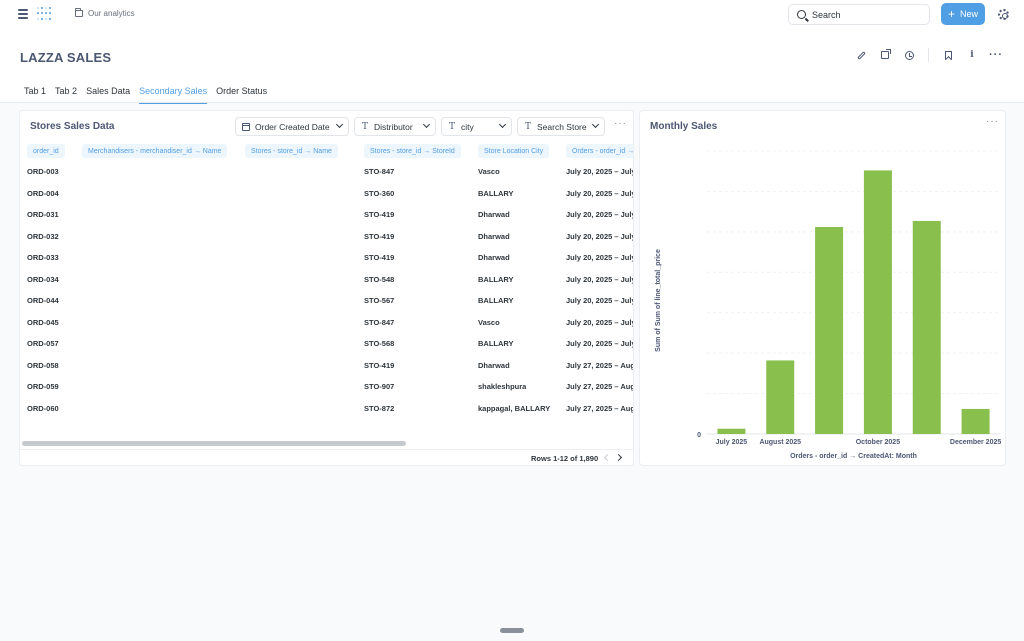 This screenshot has height=641, width=1024. What do you see at coordinates (291, 151) in the screenshot?
I see `column-header-store-name: Stores - store_id → Name` at bounding box center [291, 151].